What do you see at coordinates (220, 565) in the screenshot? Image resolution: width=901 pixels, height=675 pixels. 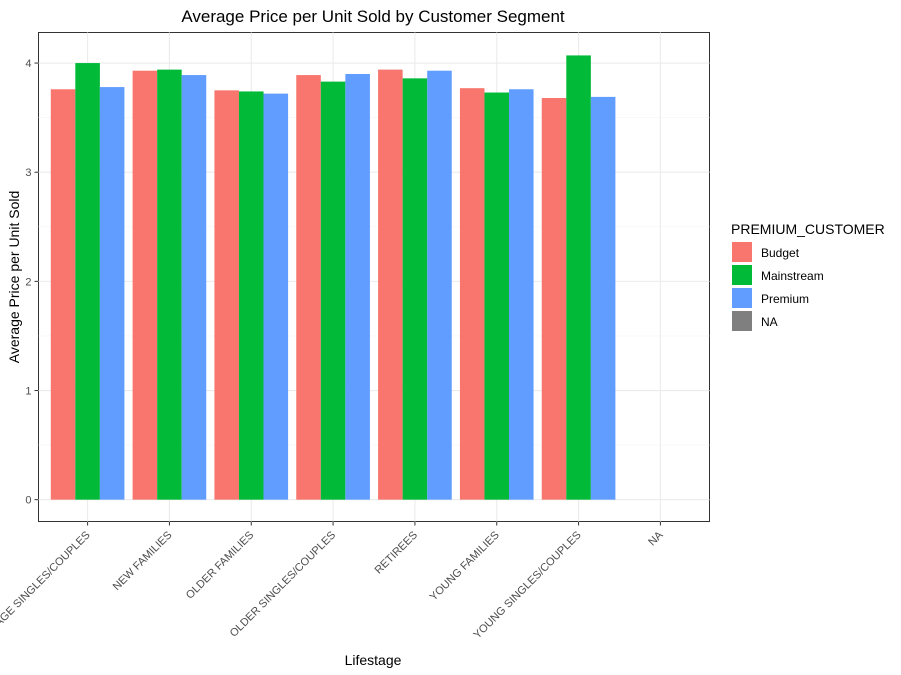 I see `x-tick-label: OLDER FAMILIES` at bounding box center [220, 565].